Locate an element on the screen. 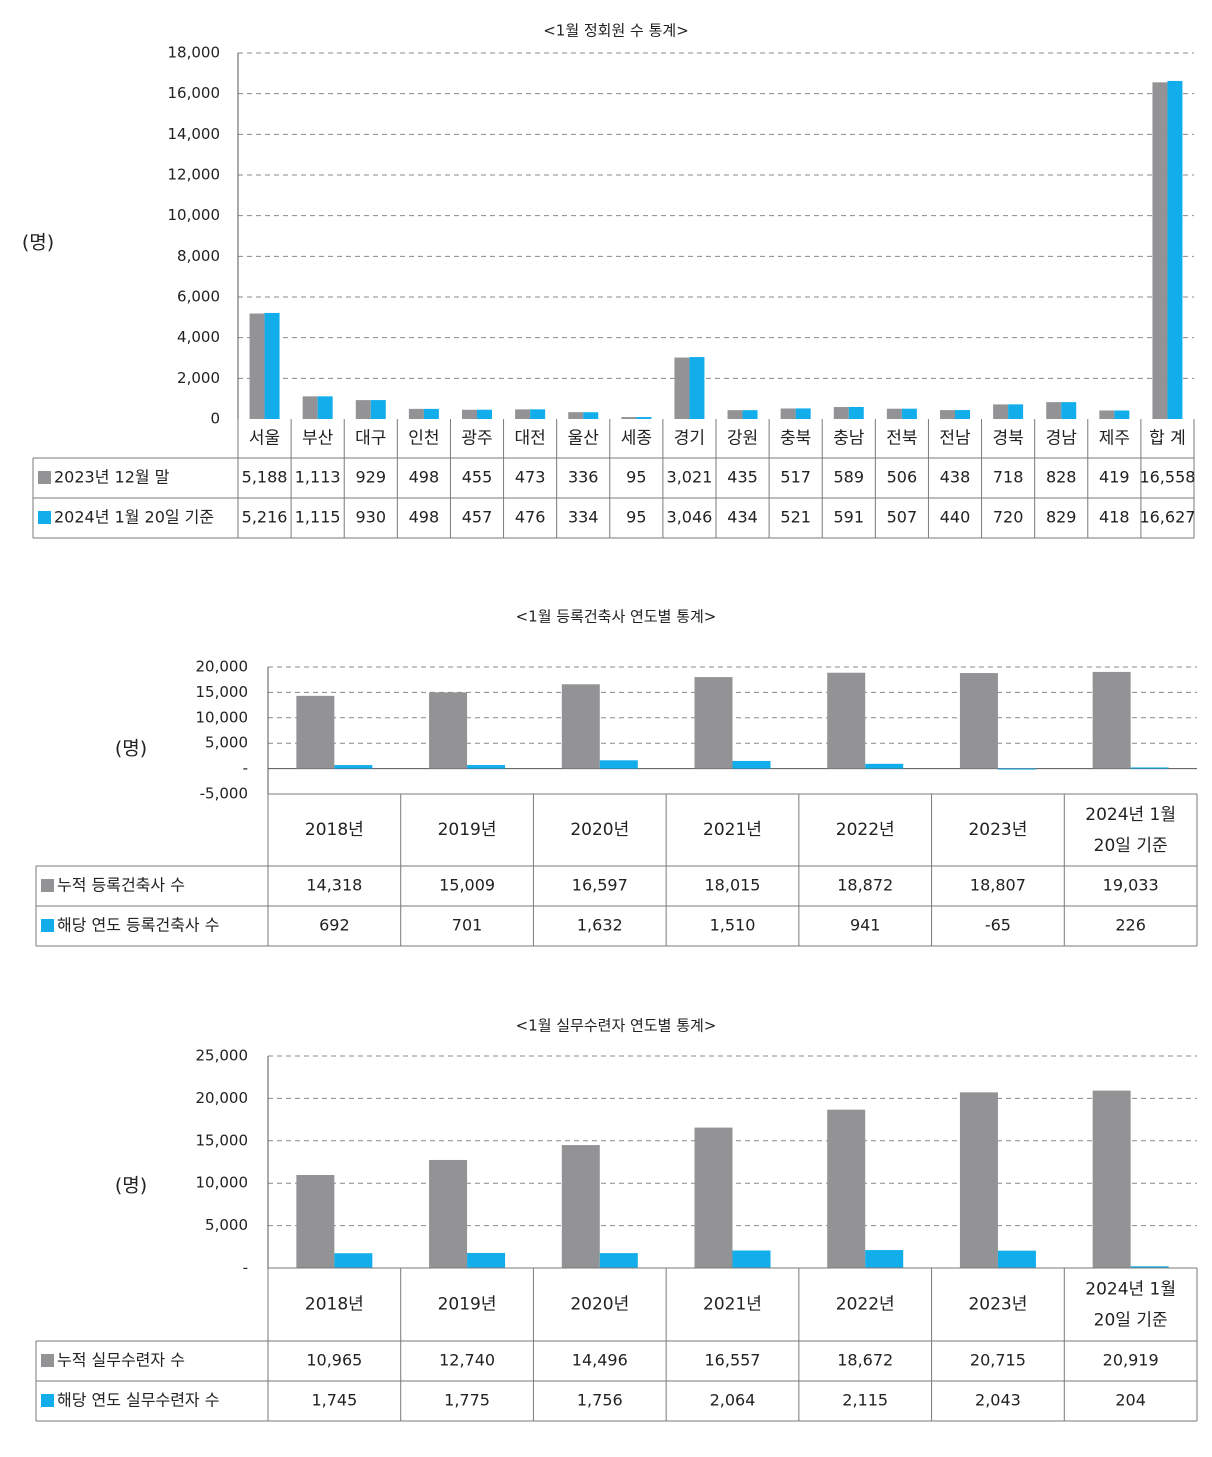  data-label: -65 is located at coordinates (998, 925).